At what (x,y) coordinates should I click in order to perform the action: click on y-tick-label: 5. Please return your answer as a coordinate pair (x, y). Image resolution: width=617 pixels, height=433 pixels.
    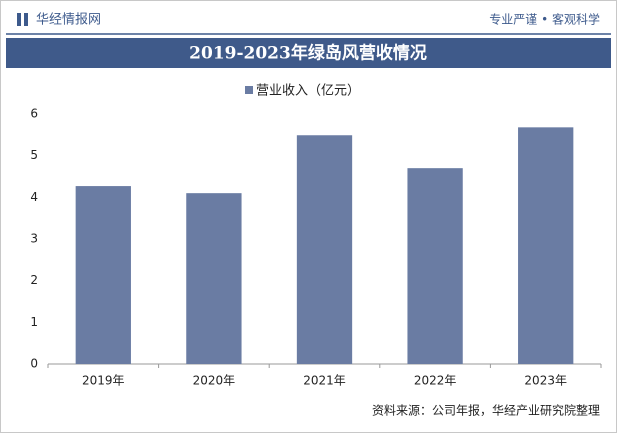
    Looking at the image, I should click on (34, 155).